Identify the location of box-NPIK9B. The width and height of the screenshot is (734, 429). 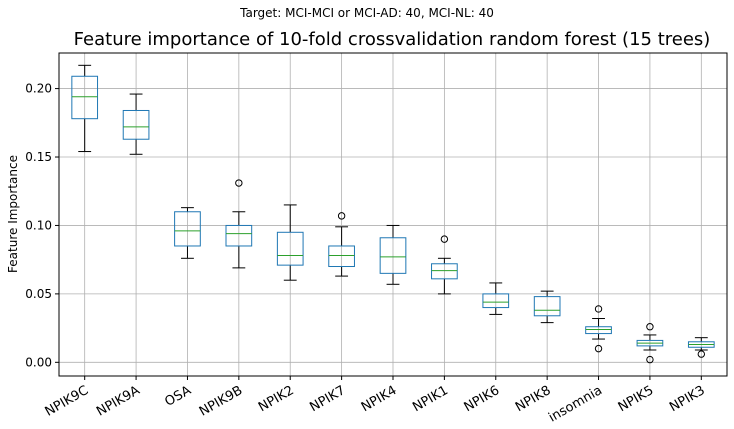
(239, 224).